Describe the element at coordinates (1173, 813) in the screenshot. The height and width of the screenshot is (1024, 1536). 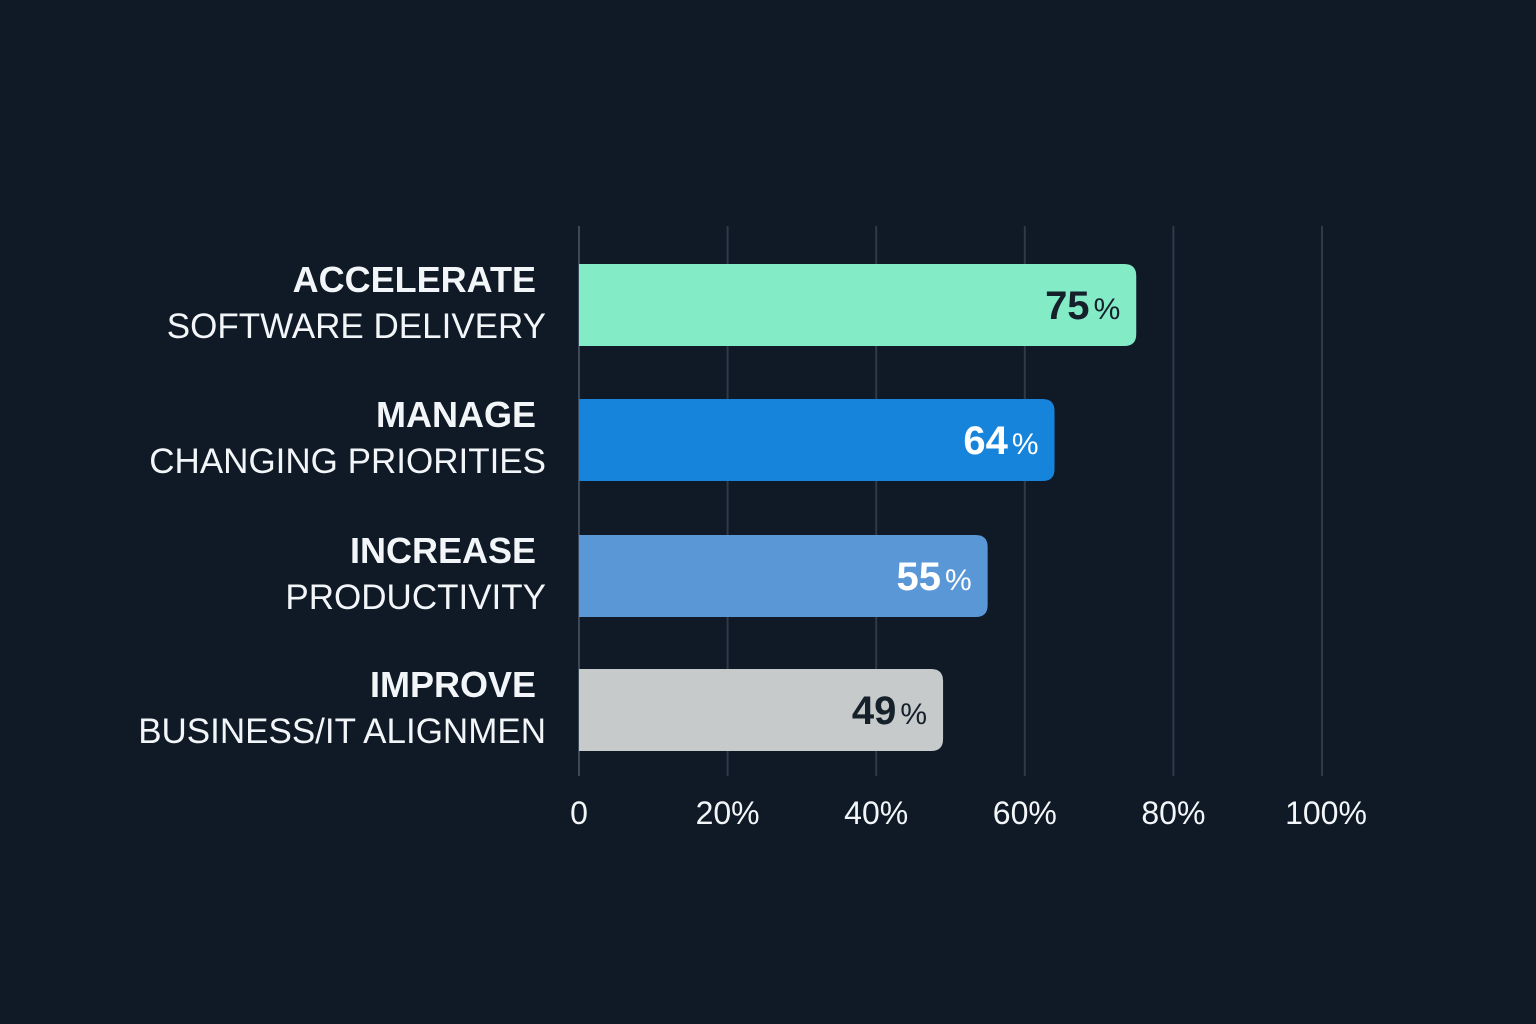
I see `x-tick-label: 80%` at that location.